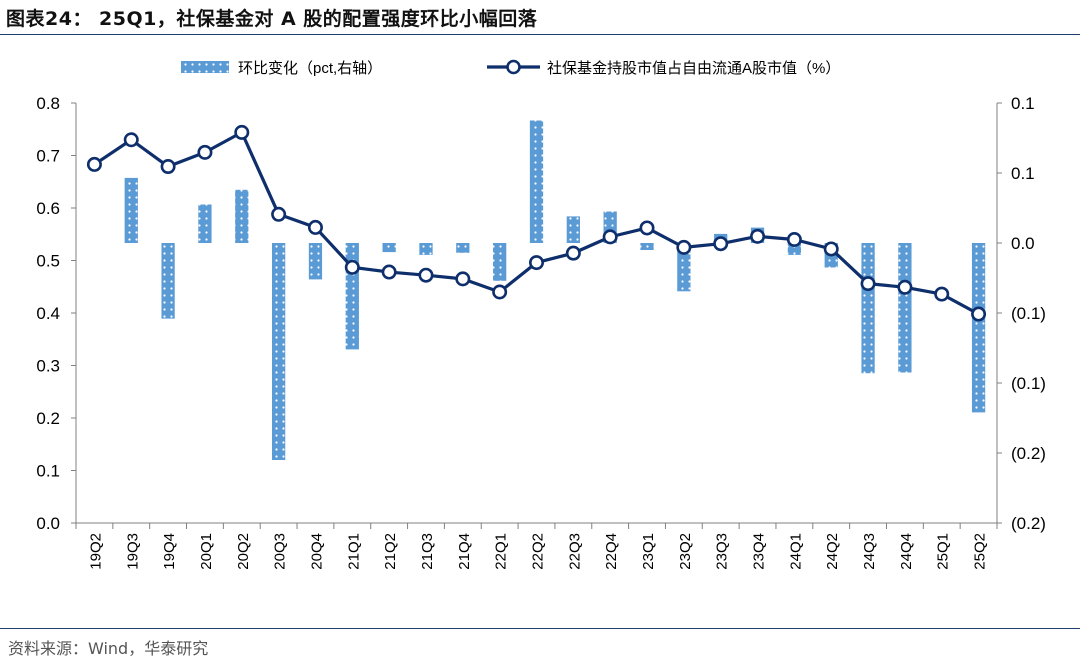 This screenshot has width=1080, height=668. I want to click on point-24Q2, so click(831, 249).